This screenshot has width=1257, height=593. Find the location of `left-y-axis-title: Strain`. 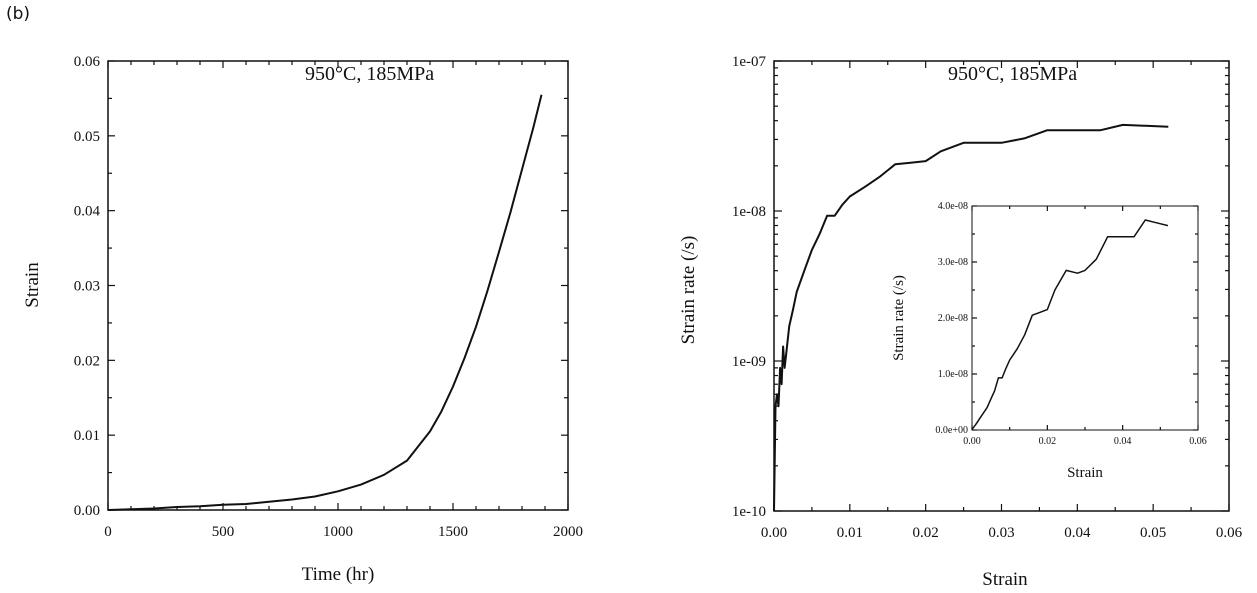

left-y-axis-title: Strain is located at coordinates (32, 285).